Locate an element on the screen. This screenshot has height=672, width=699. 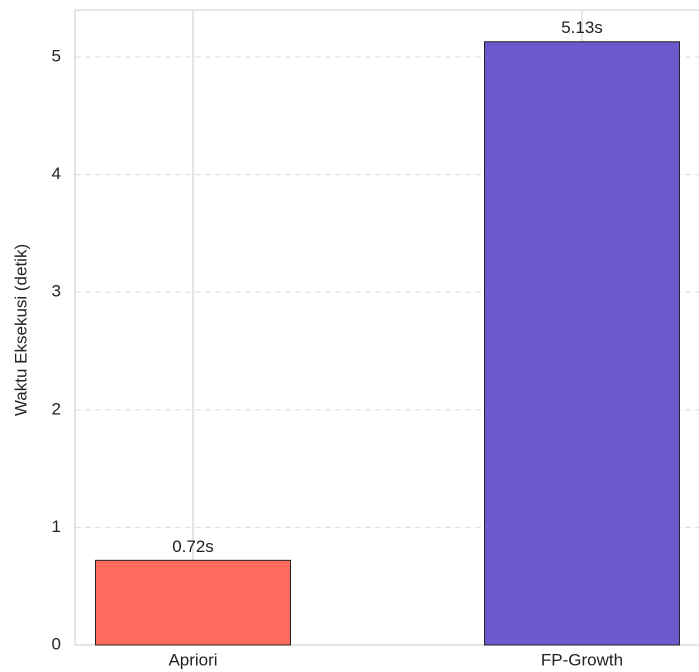
y-tick-label: 4 is located at coordinates (56, 173).